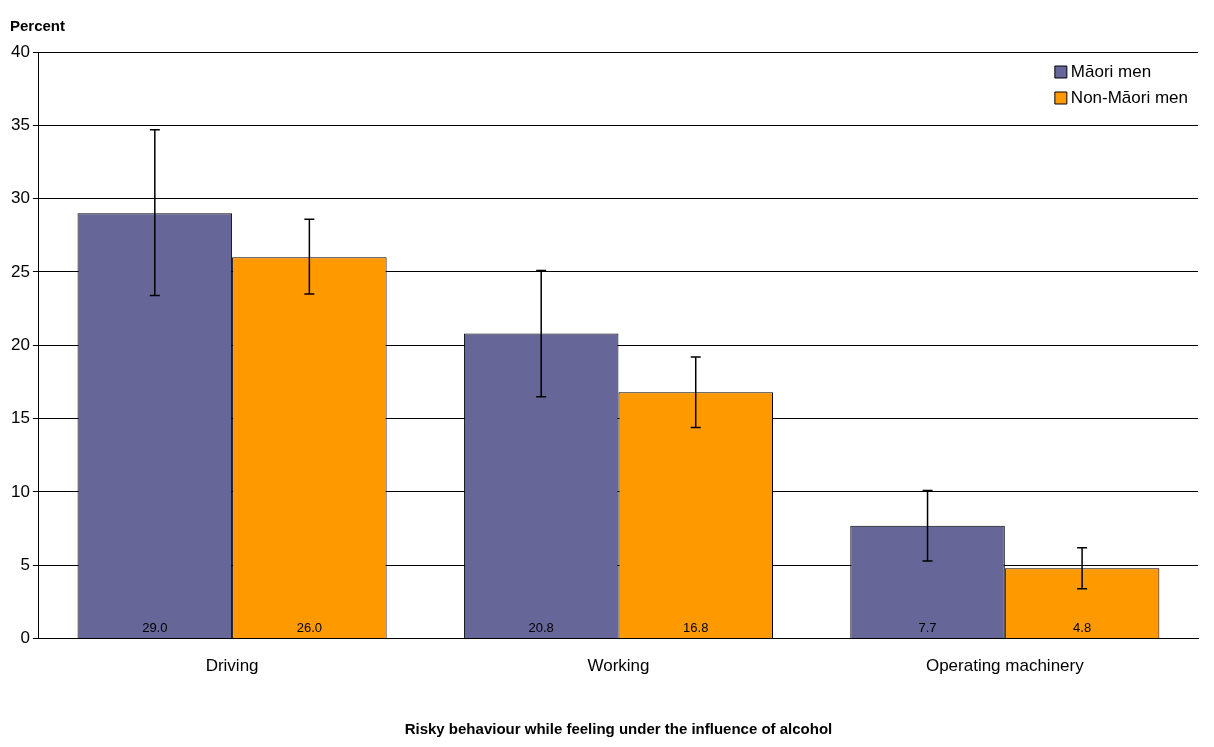 The width and height of the screenshot is (1214, 747). I want to click on x-tick-label: Driving, so click(232, 666).